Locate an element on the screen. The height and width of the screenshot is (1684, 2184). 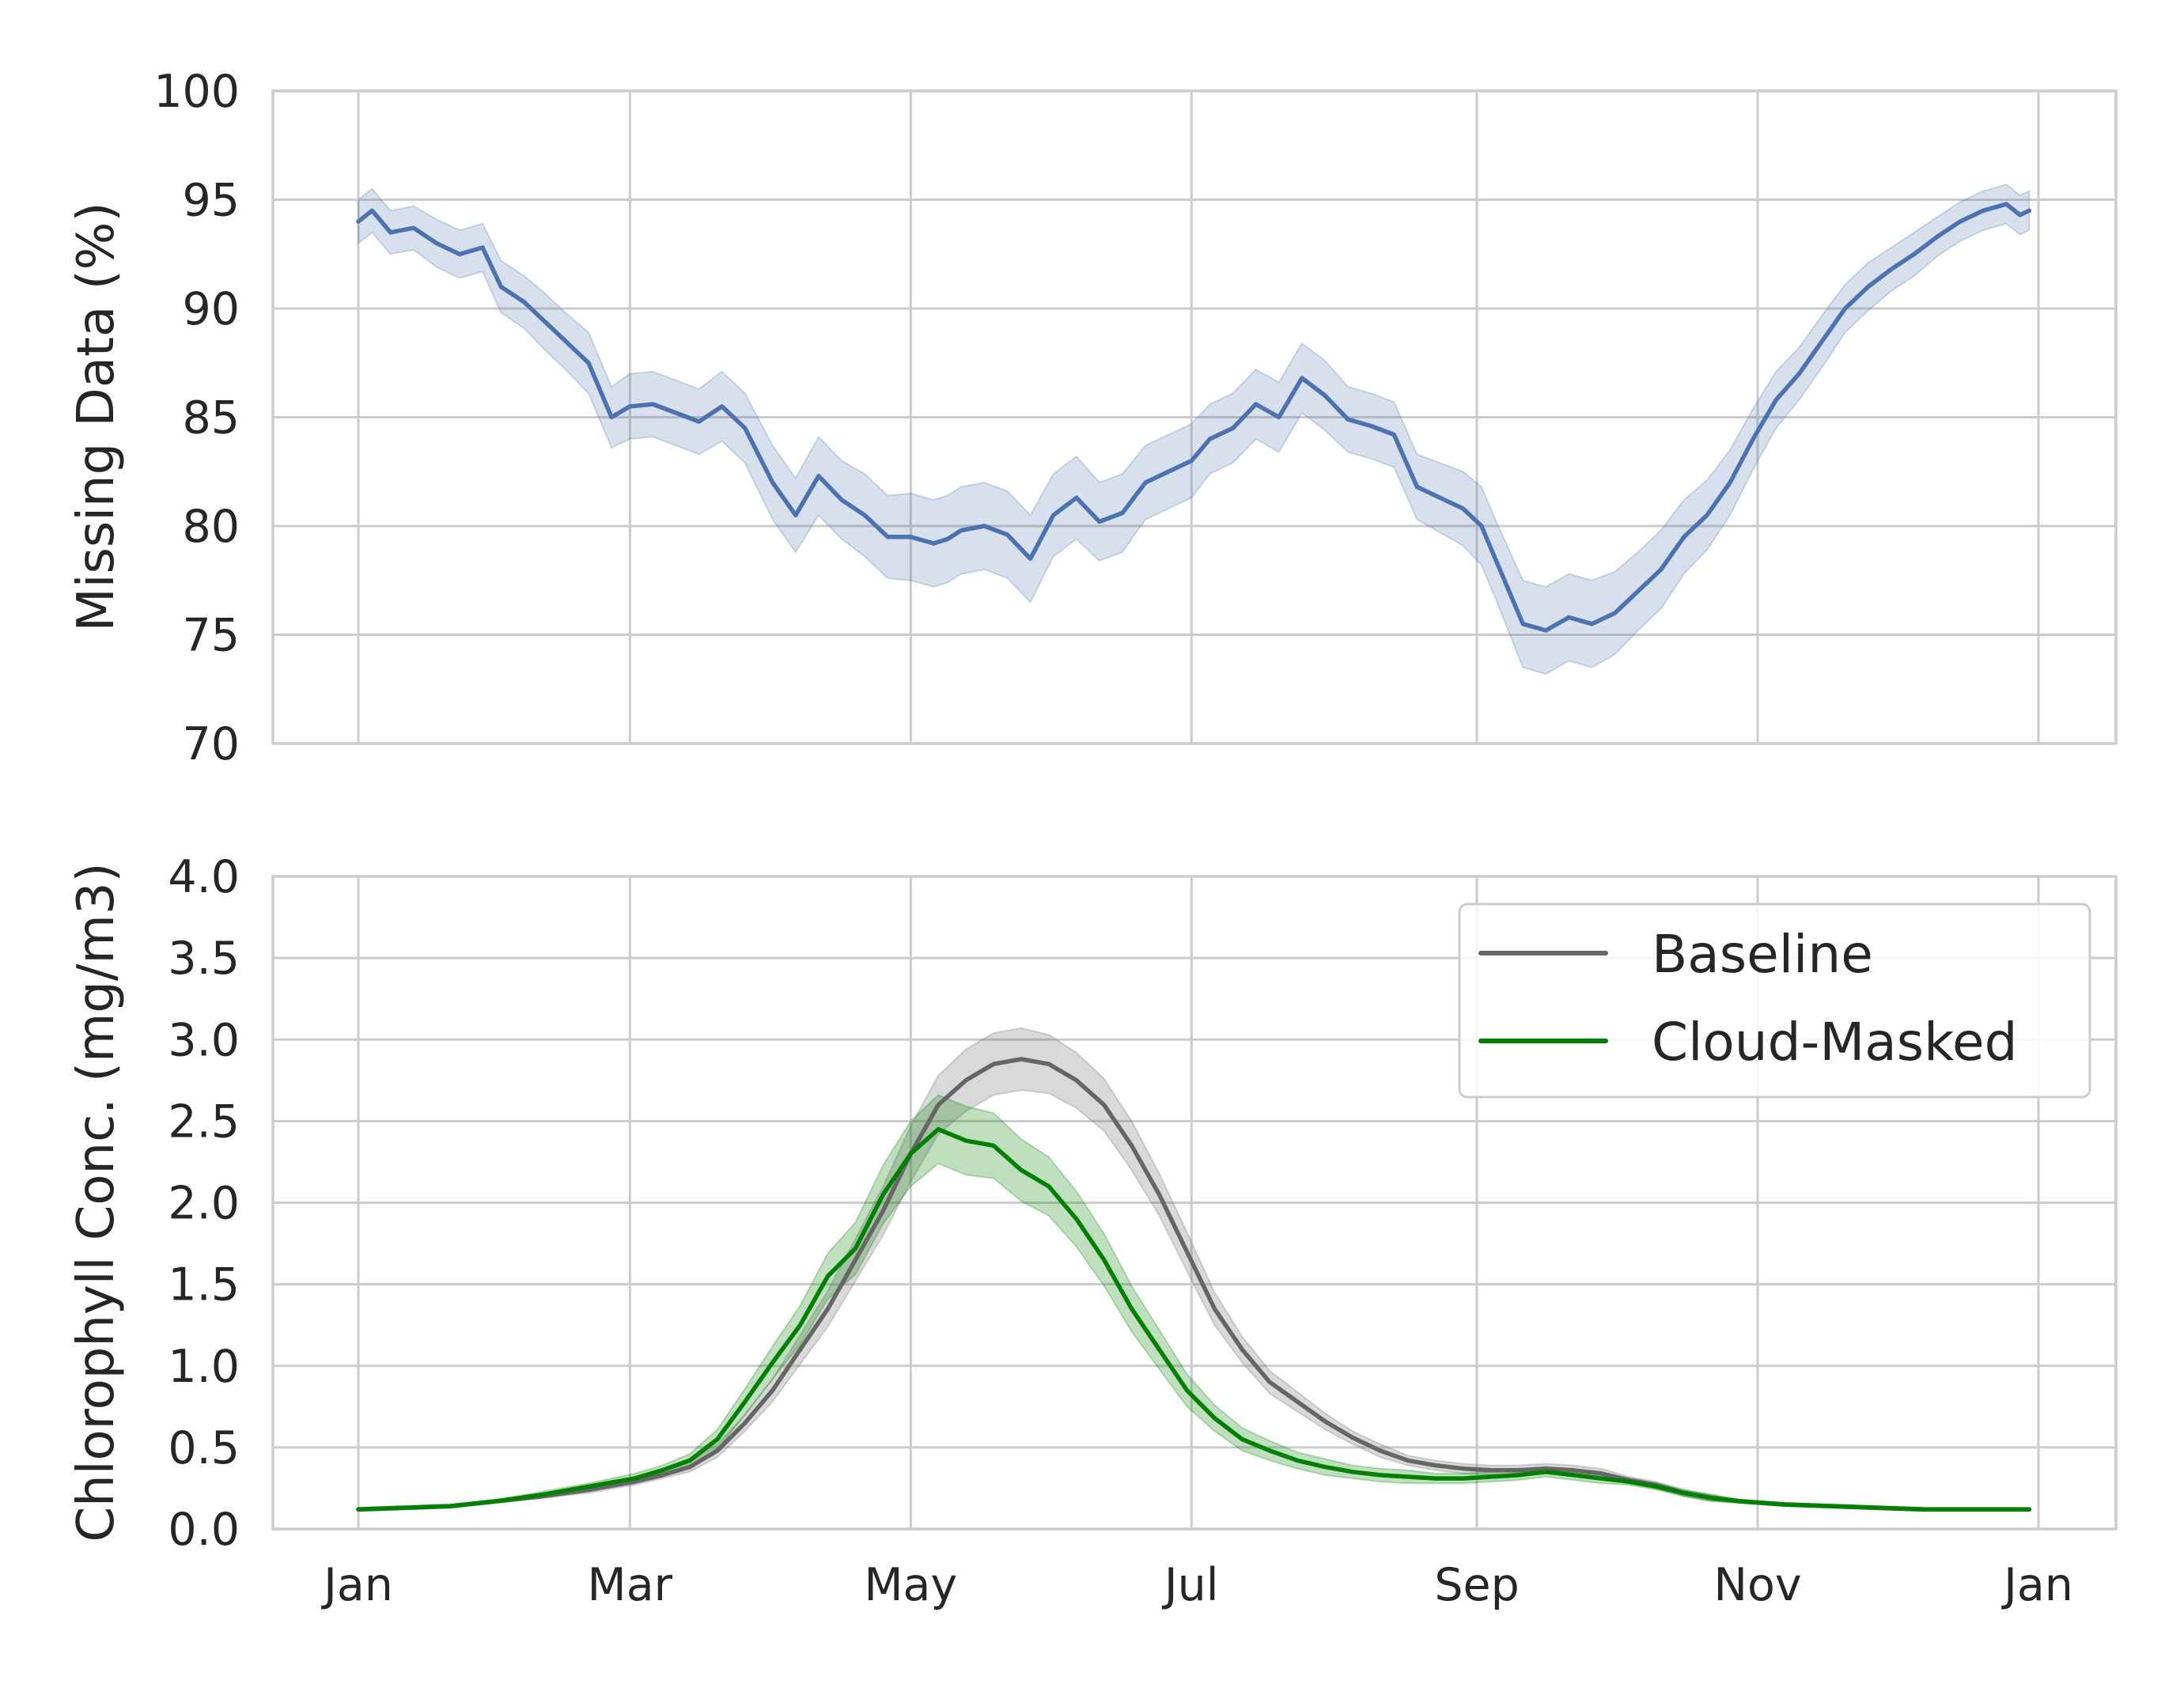
y-tick-label: 70 is located at coordinates (211, 744).